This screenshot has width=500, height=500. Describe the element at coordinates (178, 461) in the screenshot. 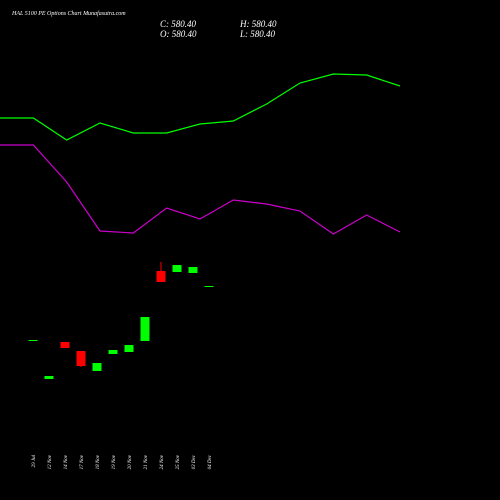

I see `x-tick-label: 25 Nov` at that location.